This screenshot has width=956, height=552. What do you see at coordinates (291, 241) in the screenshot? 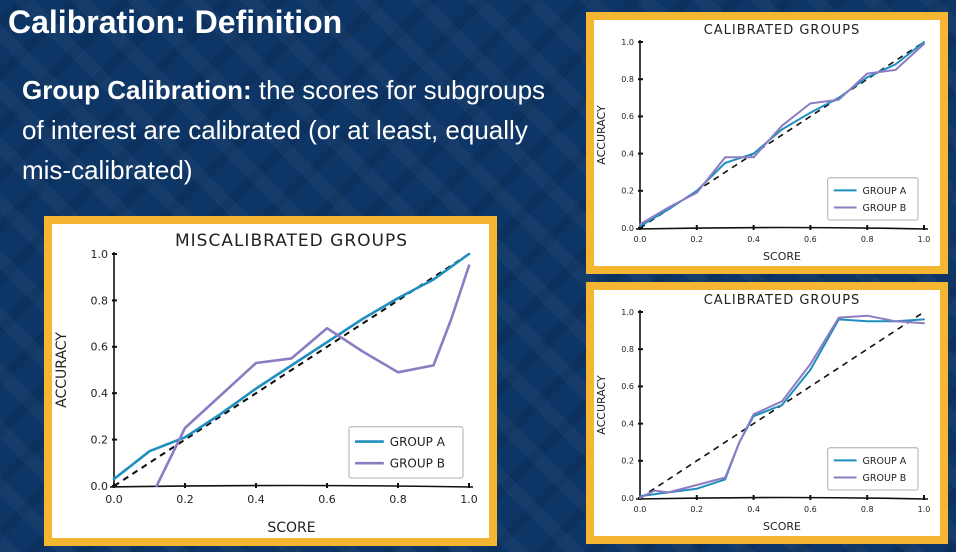
I see `chart-title: MISCALIBRATED GROUPS` at bounding box center [291, 241].